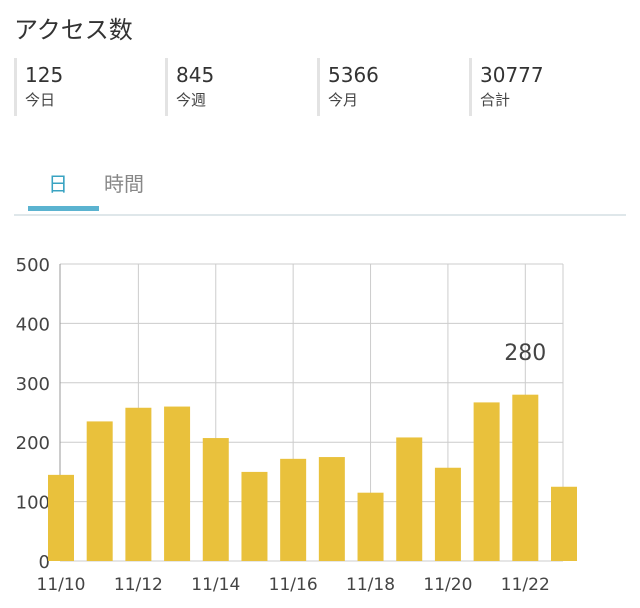 The height and width of the screenshot is (608, 640). I want to click on x-tick-label: 11/12, so click(138, 585).